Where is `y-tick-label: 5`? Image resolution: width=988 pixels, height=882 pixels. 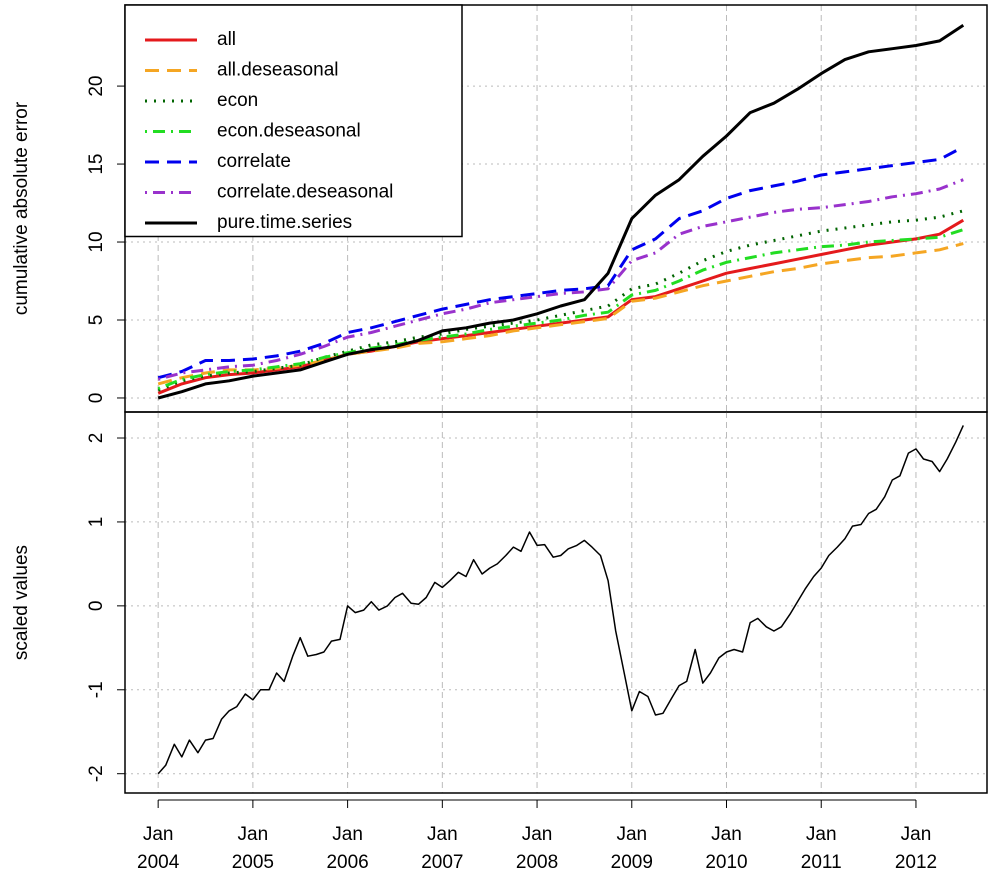 y-tick-label: 5 is located at coordinates (96, 320).